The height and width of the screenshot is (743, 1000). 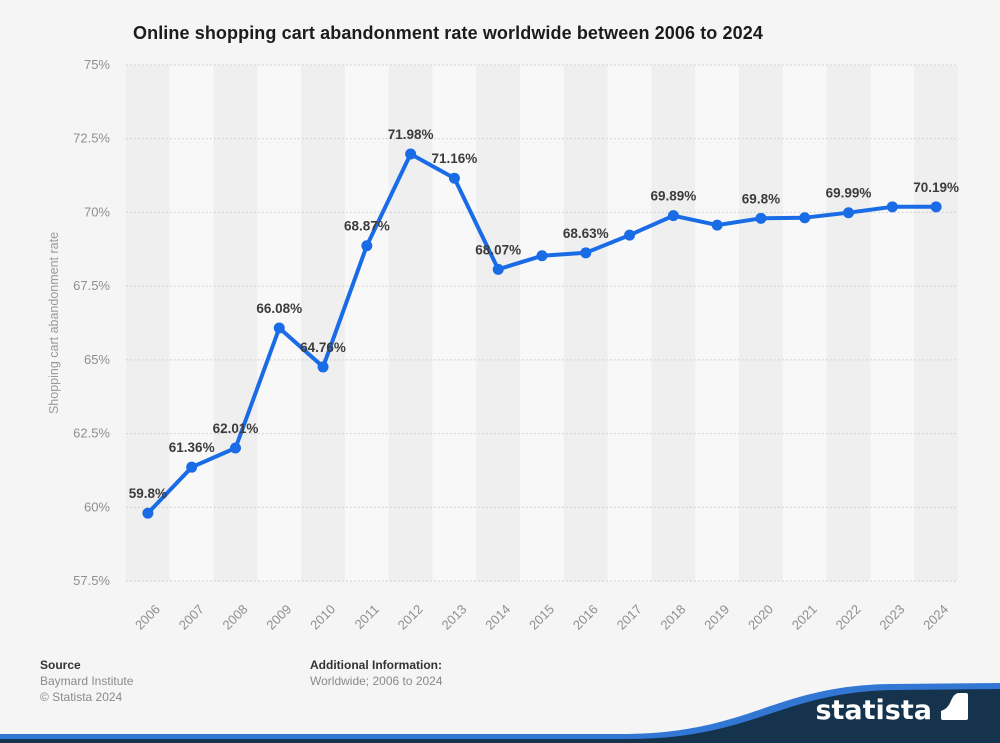 I want to click on y-tick-label: 70%, so click(x=97, y=211).